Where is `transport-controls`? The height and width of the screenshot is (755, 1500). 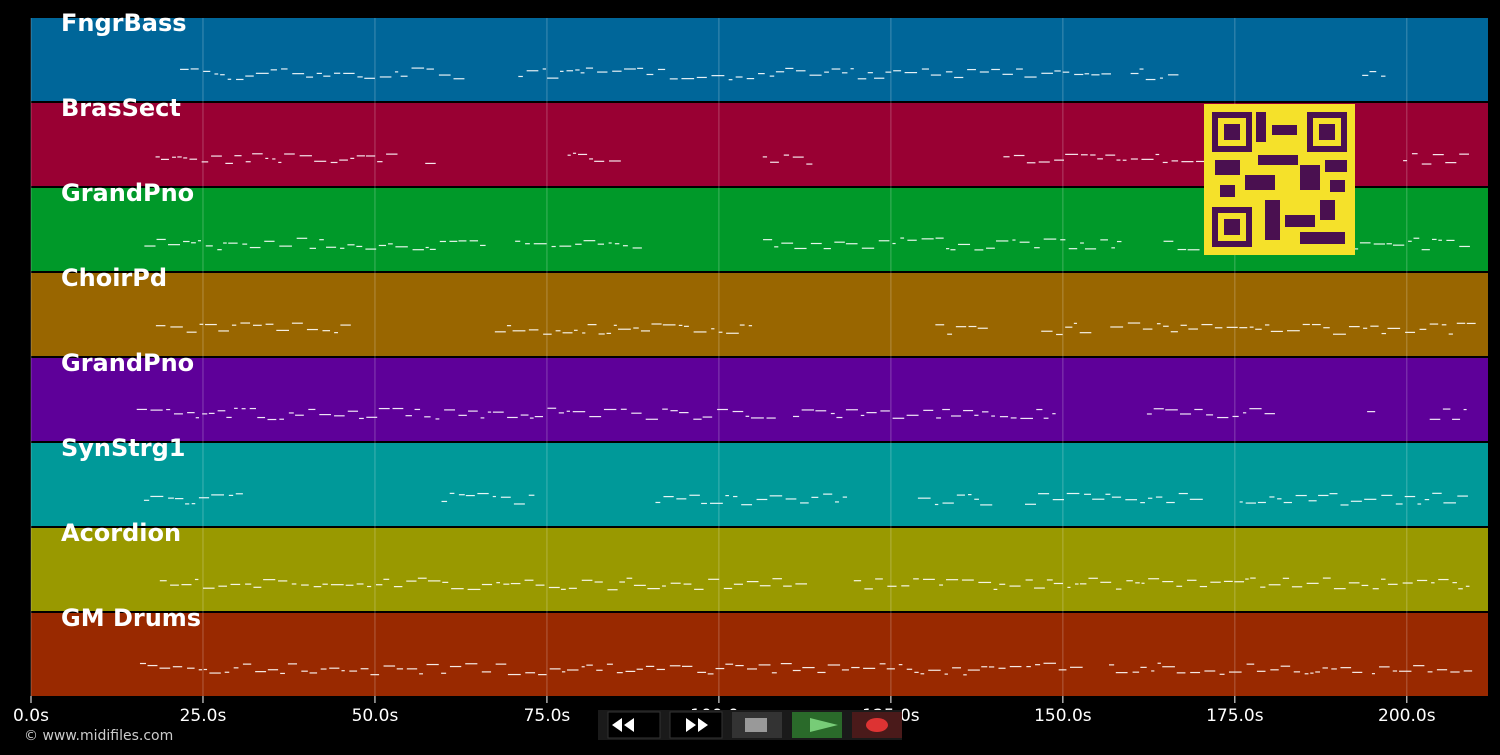 transport-controls is located at coordinates (750, 725).